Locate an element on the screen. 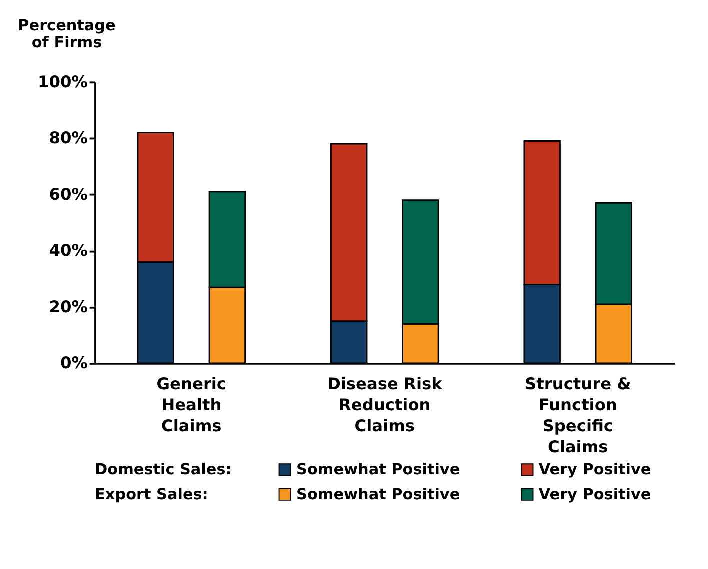 The height and width of the screenshot is (569, 708). text: Export Sales: is located at coordinates (151, 494).